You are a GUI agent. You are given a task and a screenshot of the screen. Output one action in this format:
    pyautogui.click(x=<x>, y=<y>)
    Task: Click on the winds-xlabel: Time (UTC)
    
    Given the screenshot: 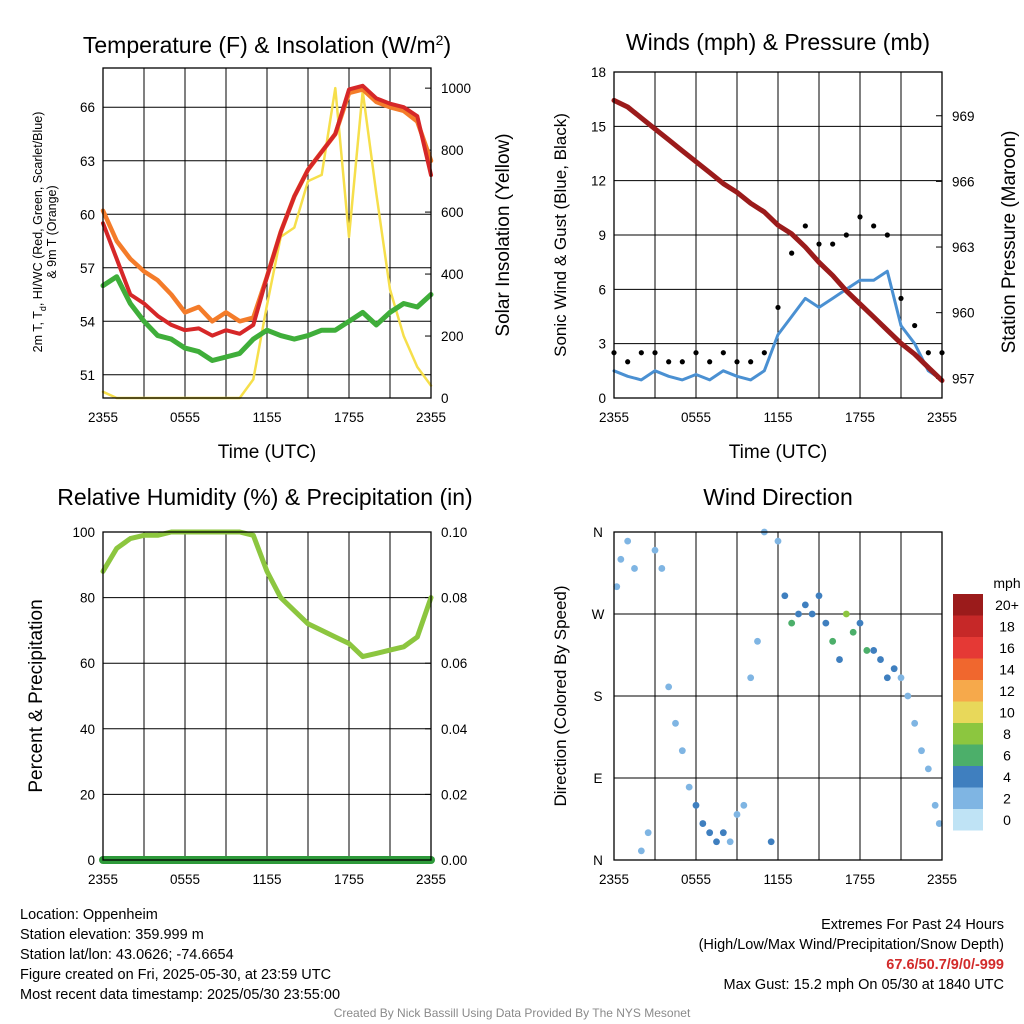 What is the action you would take?
    pyautogui.click(x=778, y=452)
    